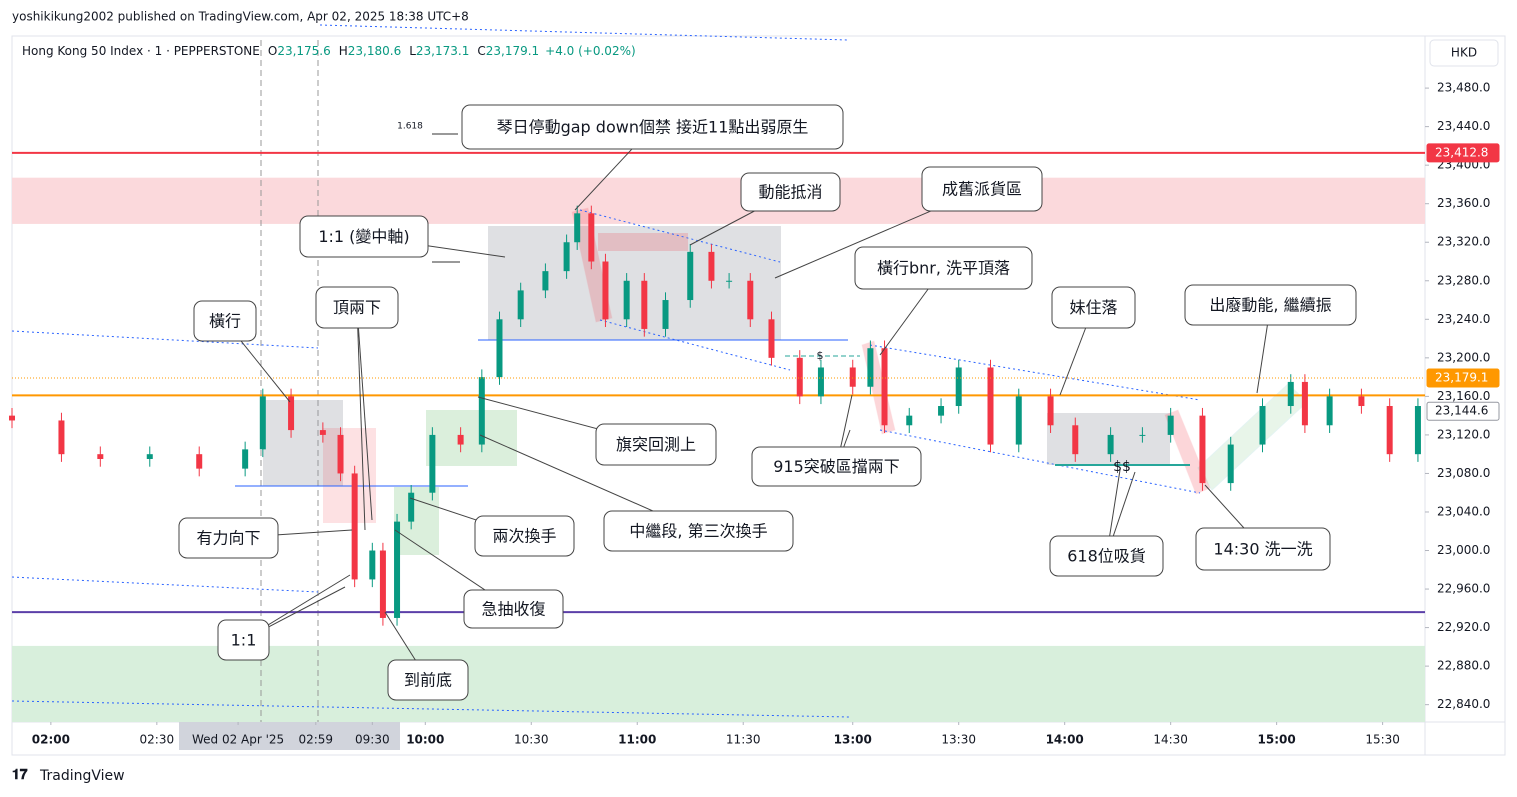 The image size is (1517, 797). Describe the element at coordinates (442, 51) in the screenshot. I see `readout-part: 23,173.1` at that location.